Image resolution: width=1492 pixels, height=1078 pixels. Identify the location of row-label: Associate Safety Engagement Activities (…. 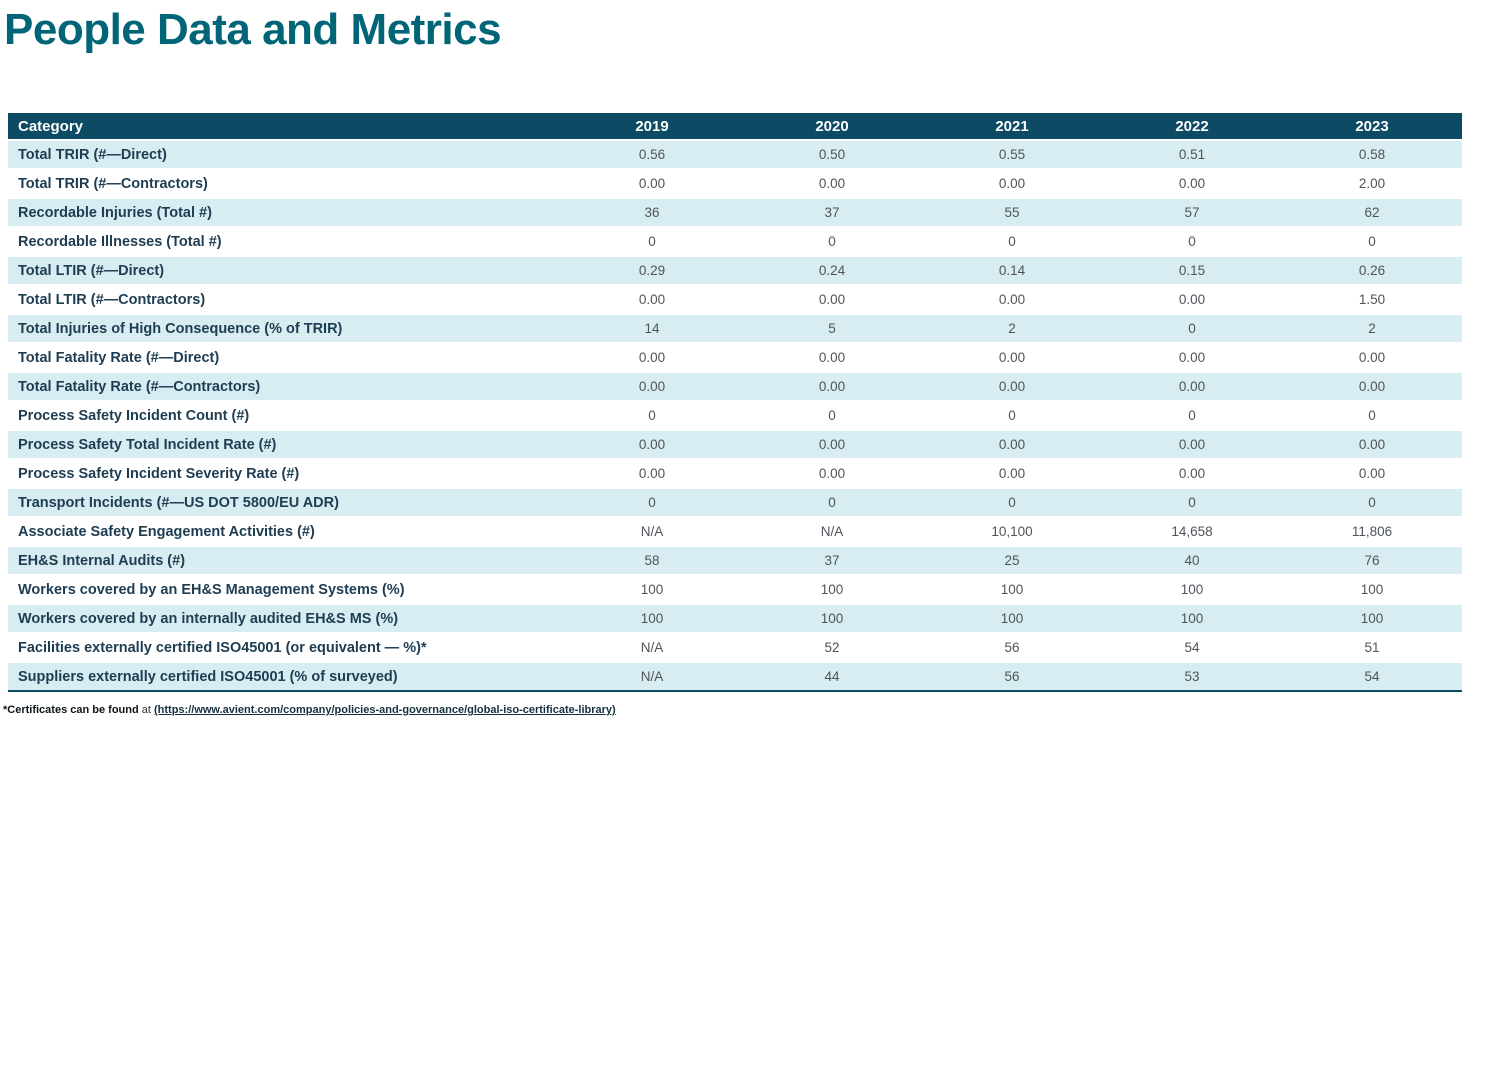
(285, 532).